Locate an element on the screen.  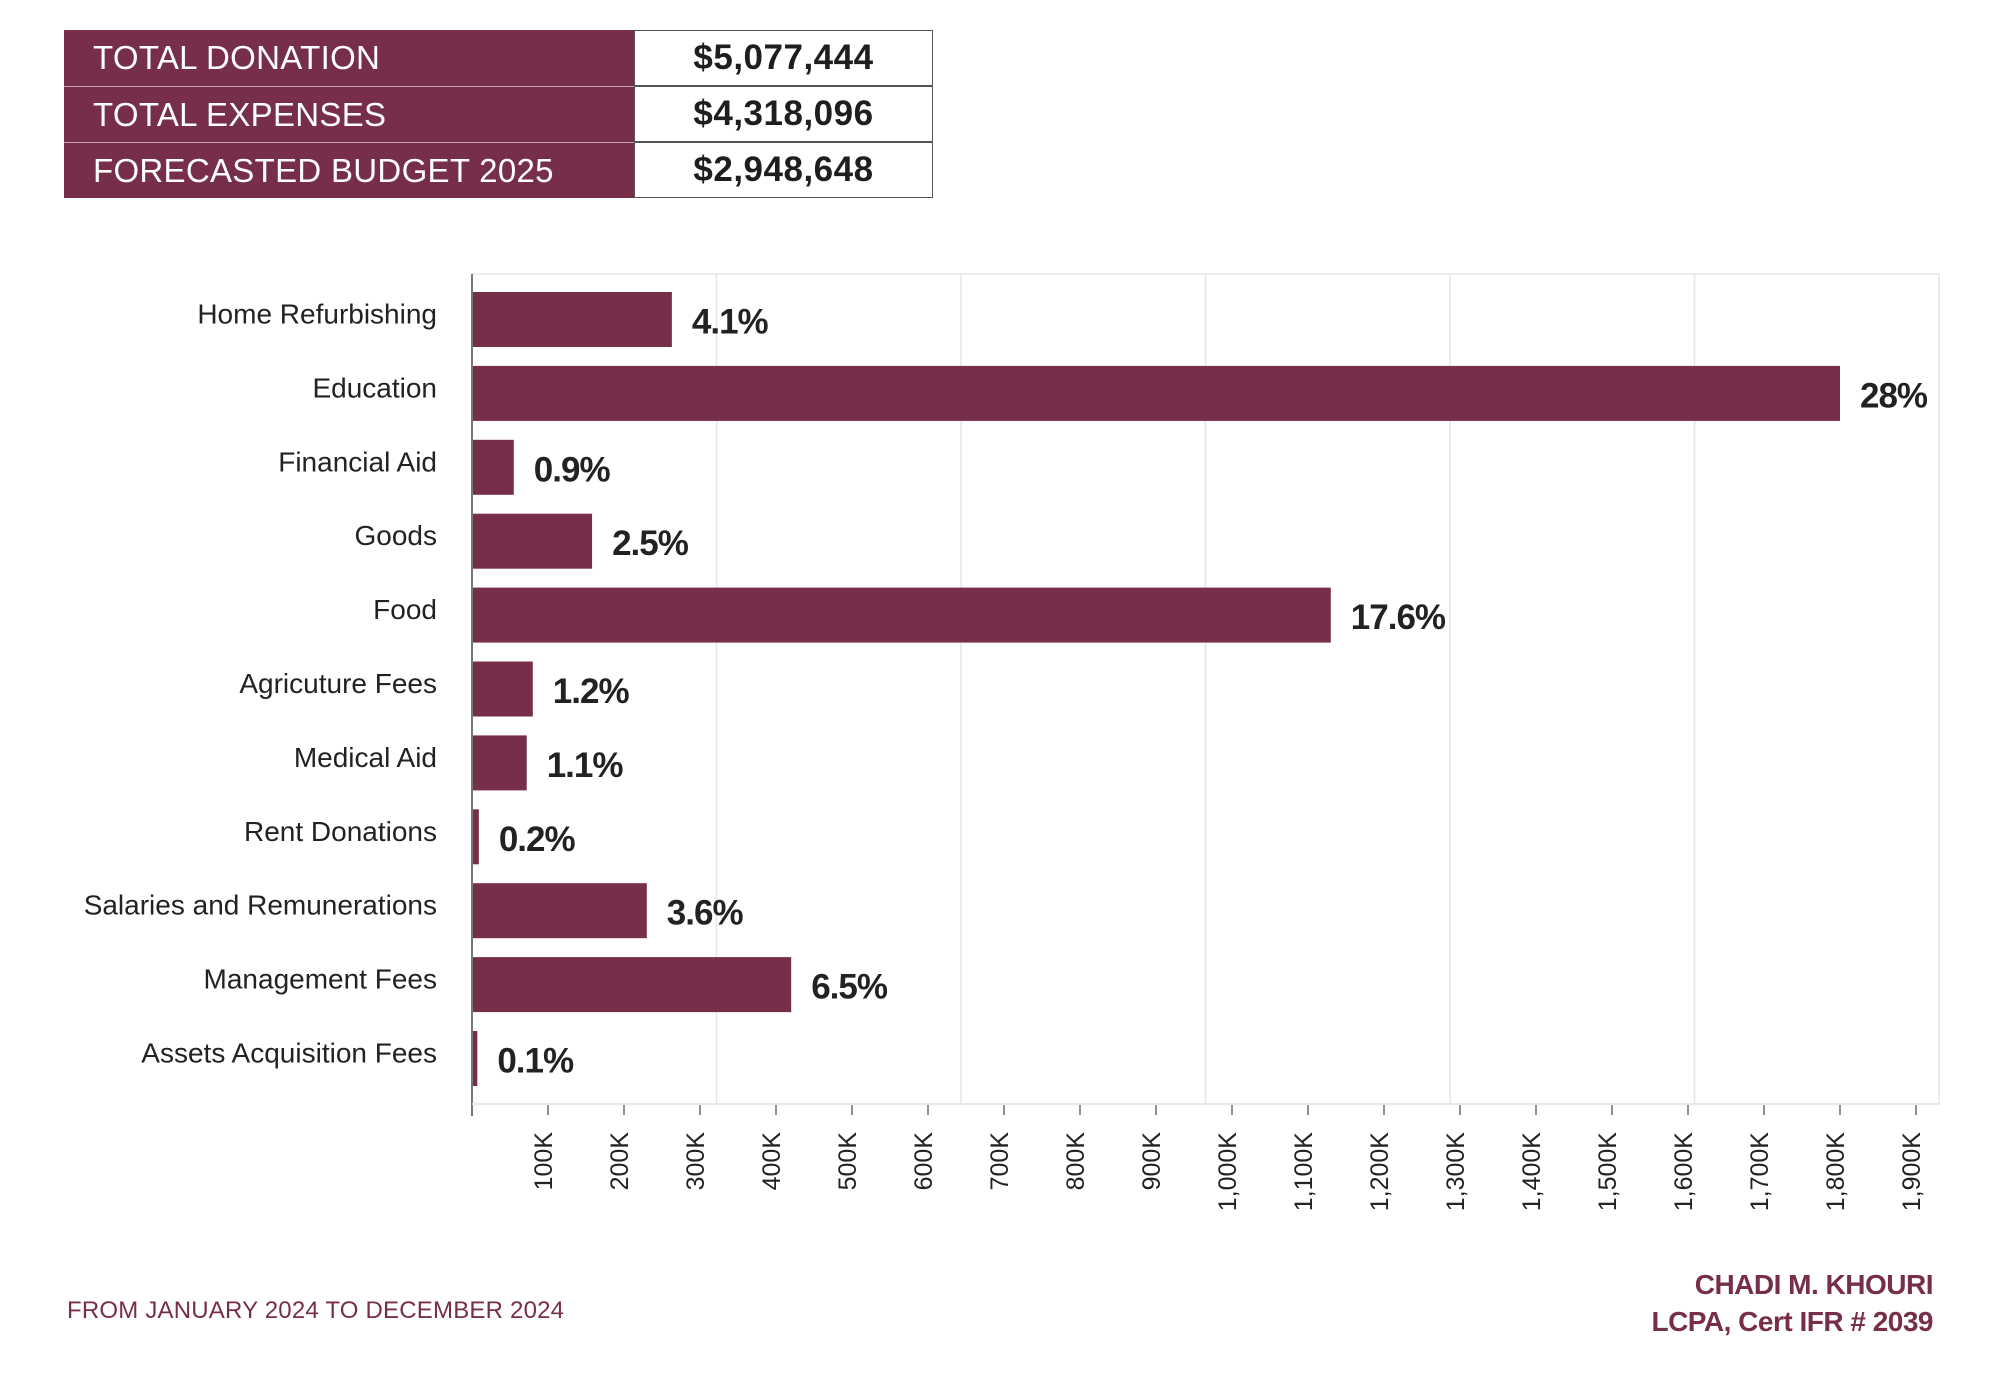
category-label: Food is located at coordinates (405, 609).